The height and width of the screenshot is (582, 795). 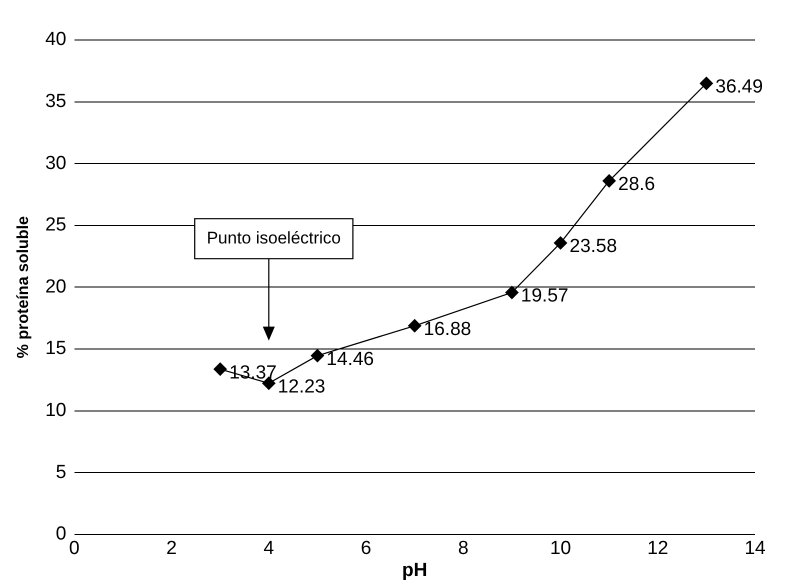 What do you see at coordinates (544, 296) in the screenshot?
I see `data-label: 19.57` at bounding box center [544, 296].